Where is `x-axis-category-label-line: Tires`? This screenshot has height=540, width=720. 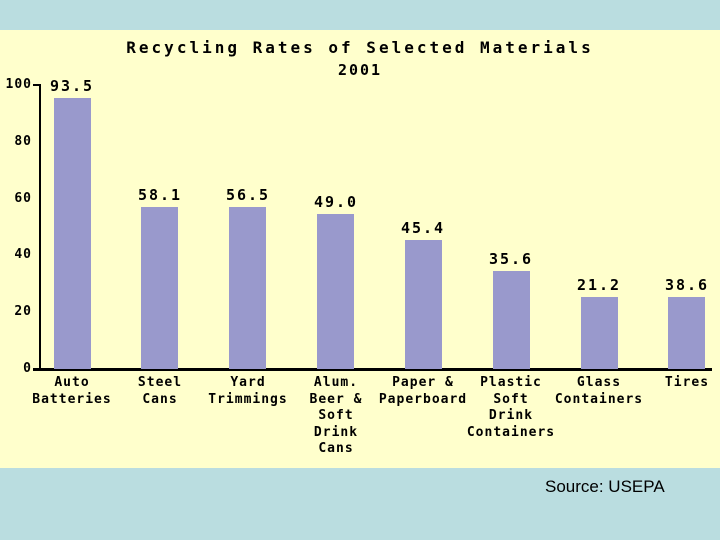
x-axis-category-label-line: Tires is located at coordinates (687, 382).